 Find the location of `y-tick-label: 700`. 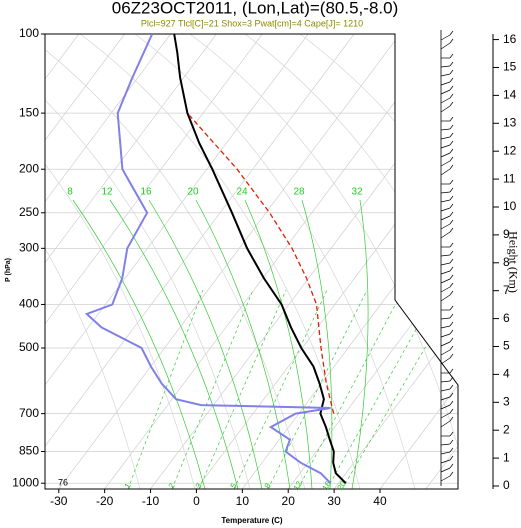

y-tick-label: 700 is located at coordinates (29, 413).